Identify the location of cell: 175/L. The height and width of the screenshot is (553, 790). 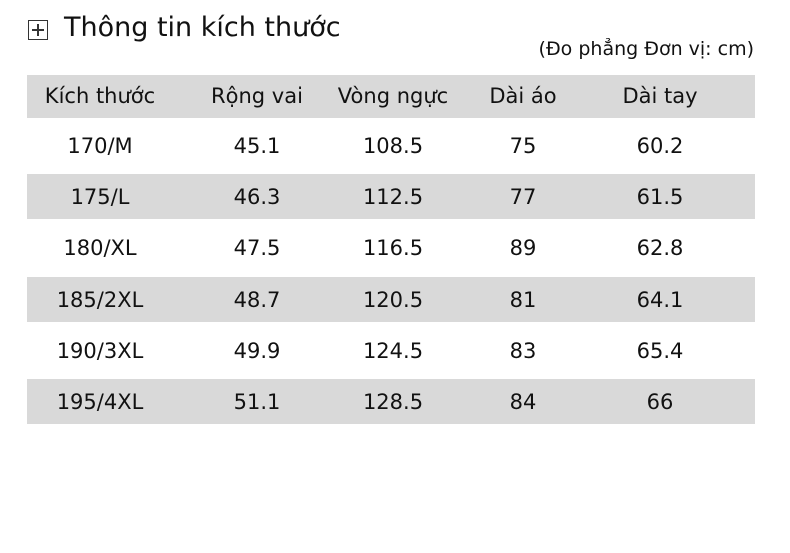
(100, 197).